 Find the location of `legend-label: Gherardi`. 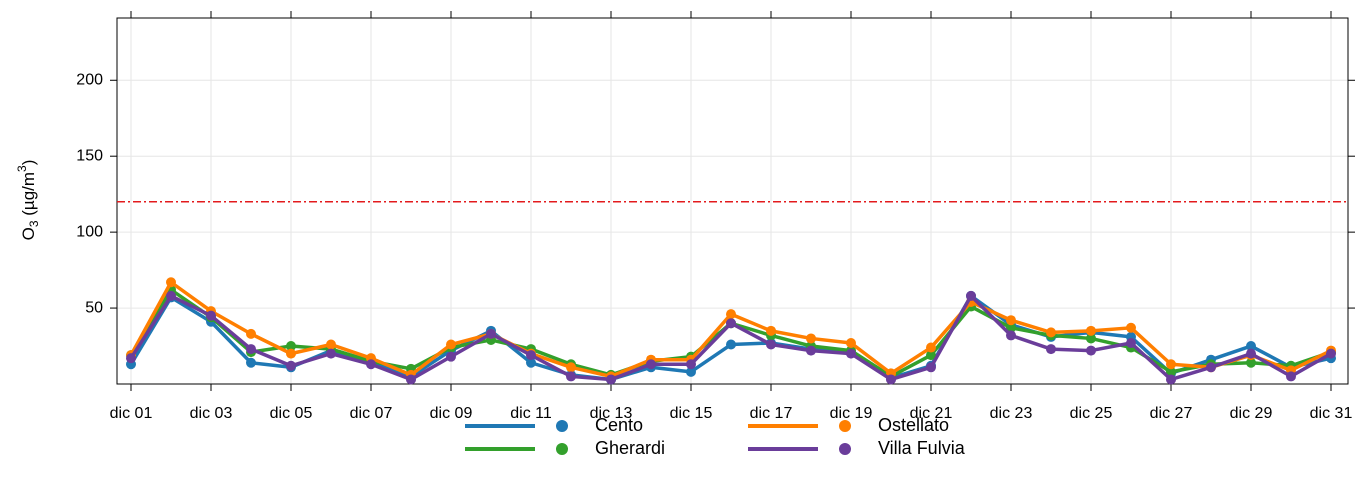

legend-label: Gherardi is located at coordinates (630, 448).